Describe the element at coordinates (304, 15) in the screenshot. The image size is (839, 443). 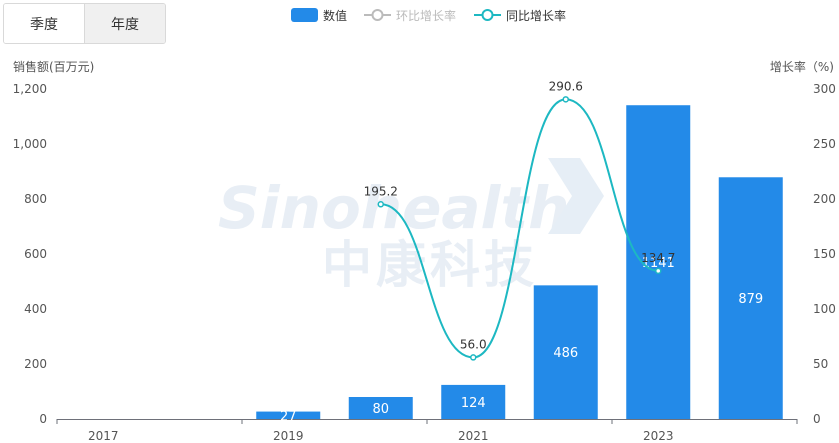
I see `legend-swatch-bar` at that location.